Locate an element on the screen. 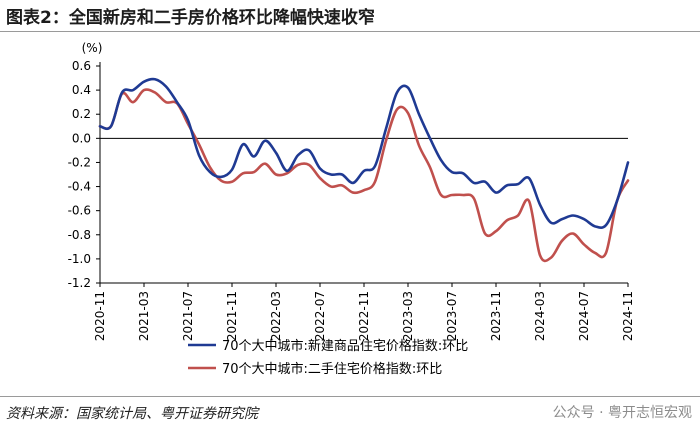  x-tick-label: 2022-03 is located at coordinates (276, 316).